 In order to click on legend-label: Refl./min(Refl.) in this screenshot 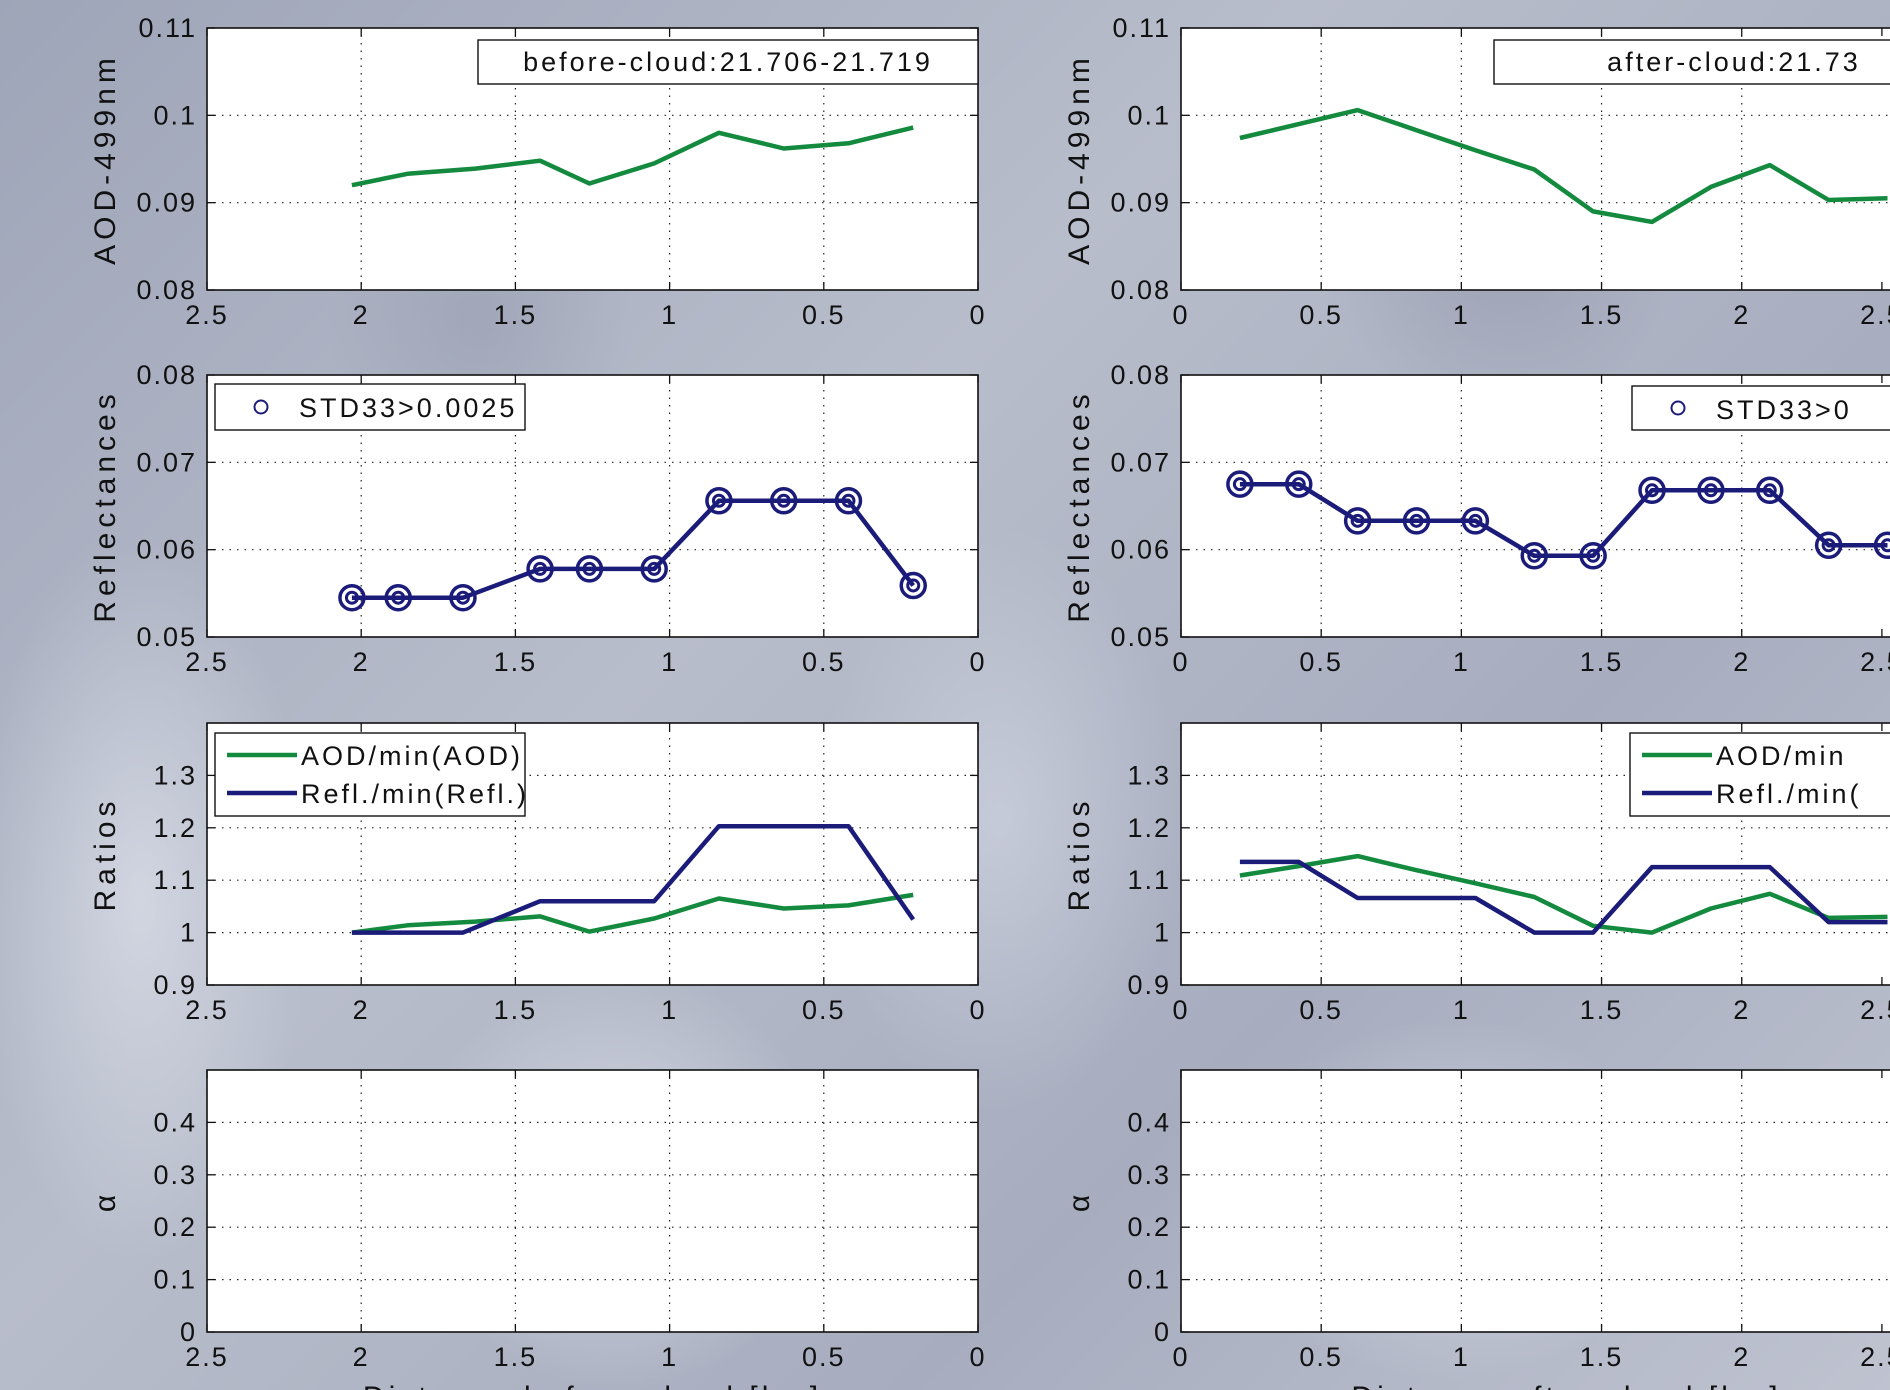, I will do `click(415, 794)`.